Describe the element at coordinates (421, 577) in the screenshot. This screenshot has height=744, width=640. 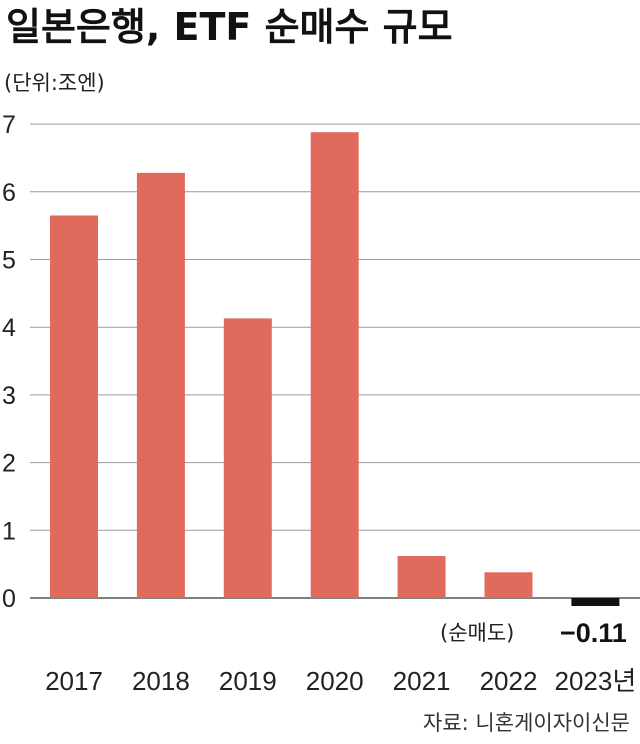
I see `bar-2021` at that location.